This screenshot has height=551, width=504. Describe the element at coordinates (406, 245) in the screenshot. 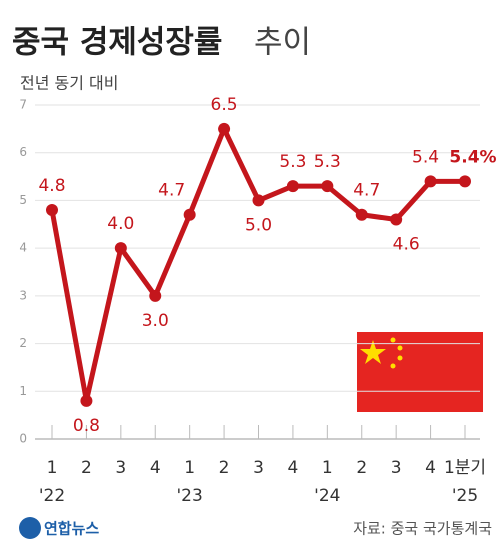

I see `value-label: 4.6` at that location.